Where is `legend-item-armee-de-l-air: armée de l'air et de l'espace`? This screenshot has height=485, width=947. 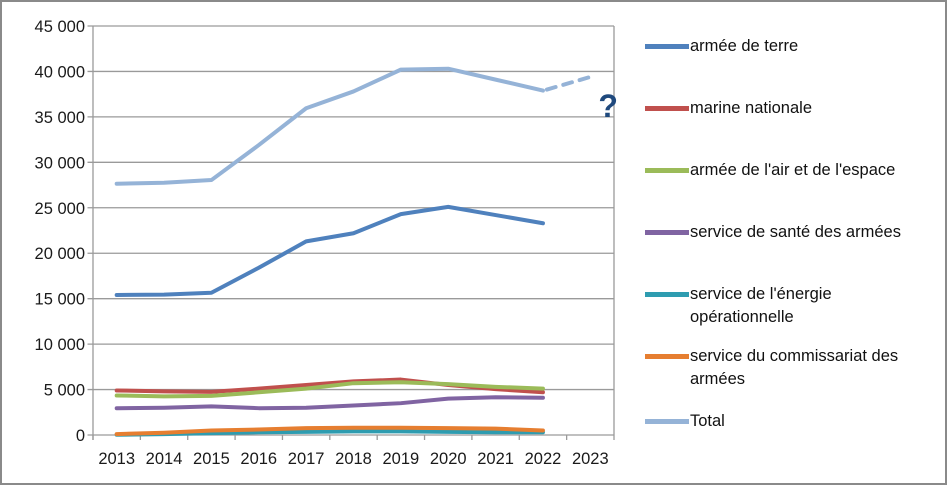 legend-item-armee-de-l-air: armée de l'air et de l'espace is located at coordinates (778, 170).